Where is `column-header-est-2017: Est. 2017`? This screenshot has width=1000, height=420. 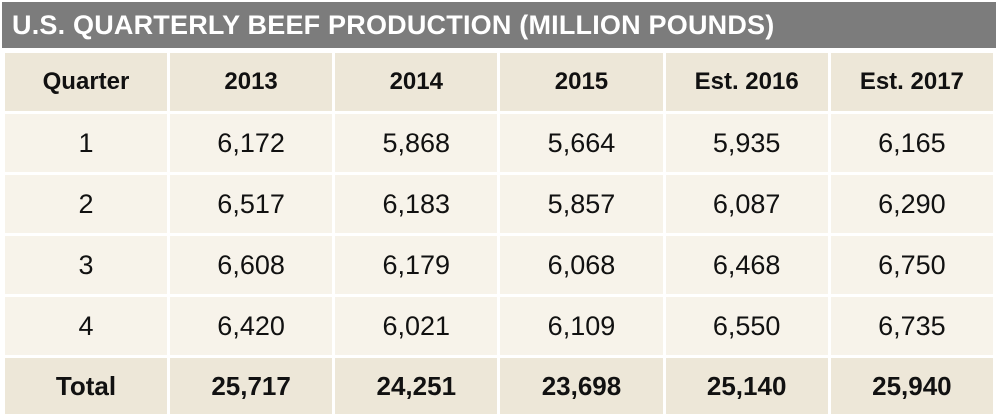 column-header-est-2017: Est. 2017 is located at coordinates (911, 82).